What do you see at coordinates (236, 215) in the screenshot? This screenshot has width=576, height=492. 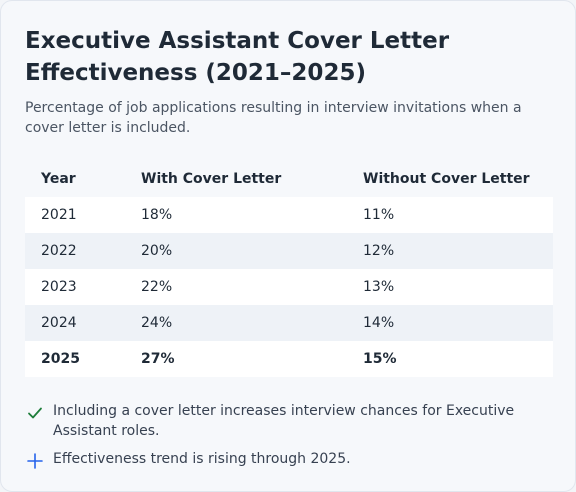 I see `cell-with-cover-letter: 18%` at bounding box center [236, 215].